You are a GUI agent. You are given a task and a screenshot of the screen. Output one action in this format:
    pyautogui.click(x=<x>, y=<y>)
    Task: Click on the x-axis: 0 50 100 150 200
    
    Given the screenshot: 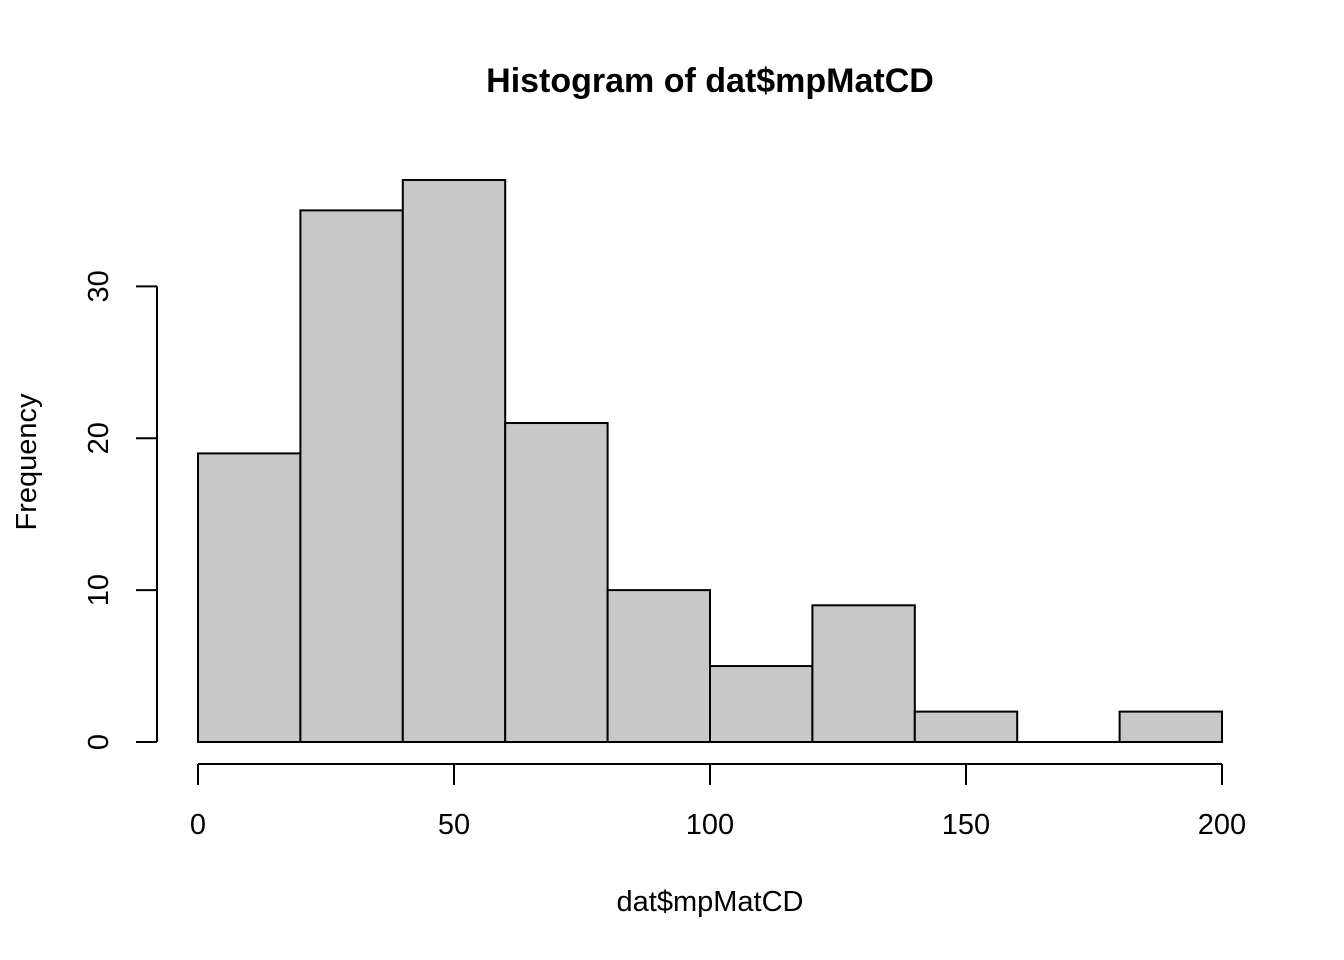 What is the action you would take?
    pyautogui.click(x=718, y=802)
    